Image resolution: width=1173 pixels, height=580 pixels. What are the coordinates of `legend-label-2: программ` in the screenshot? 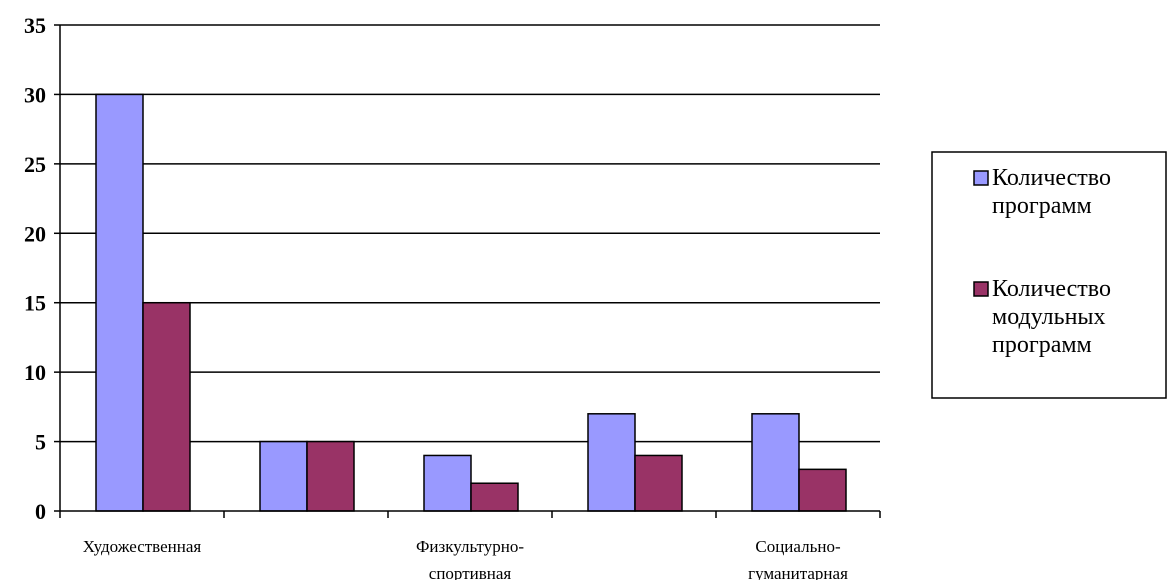 It's located at (1042, 345).